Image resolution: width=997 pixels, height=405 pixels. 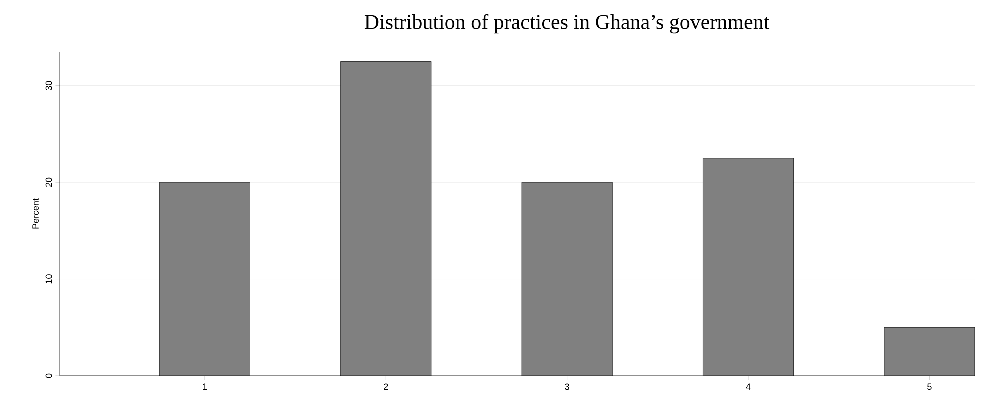 I want to click on x-tick-label: 2, so click(x=386, y=387).